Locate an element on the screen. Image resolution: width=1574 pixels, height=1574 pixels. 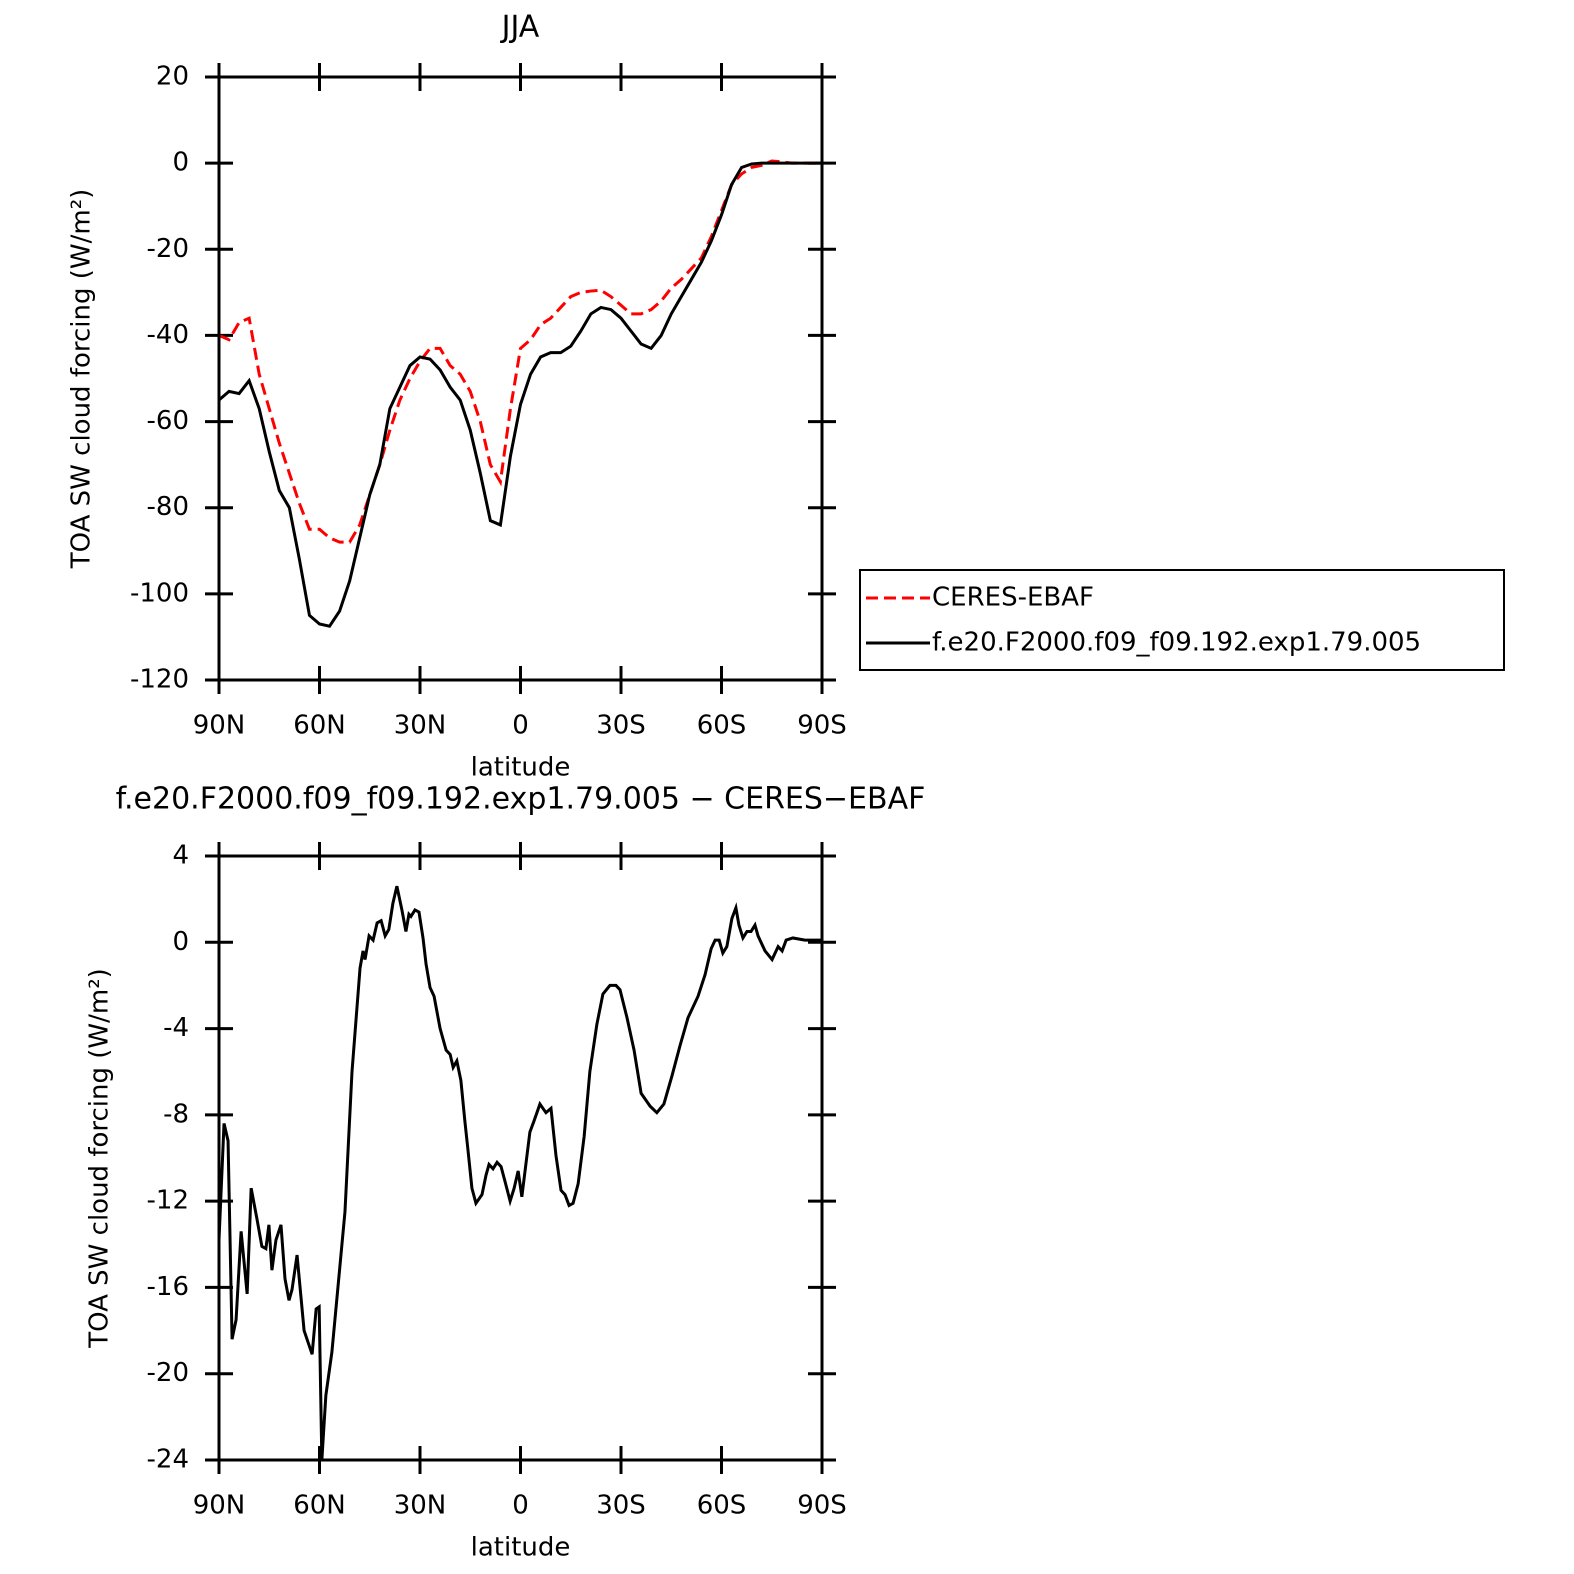
legend-label: CERES-EBAF is located at coordinates (1013, 598).